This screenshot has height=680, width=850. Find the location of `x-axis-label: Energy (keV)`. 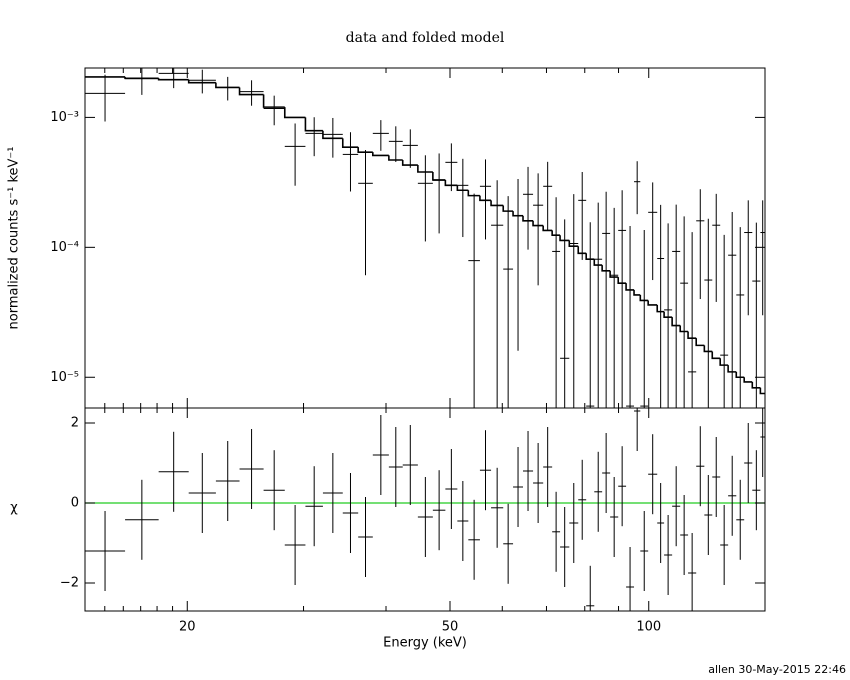

x-axis-label: Energy (keV) is located at coordinates (425, 643).